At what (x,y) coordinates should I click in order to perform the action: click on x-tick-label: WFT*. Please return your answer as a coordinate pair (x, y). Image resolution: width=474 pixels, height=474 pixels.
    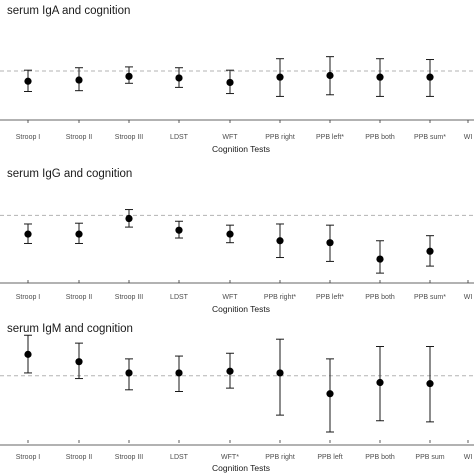
    Looking at the image, I should click on (230, 457).